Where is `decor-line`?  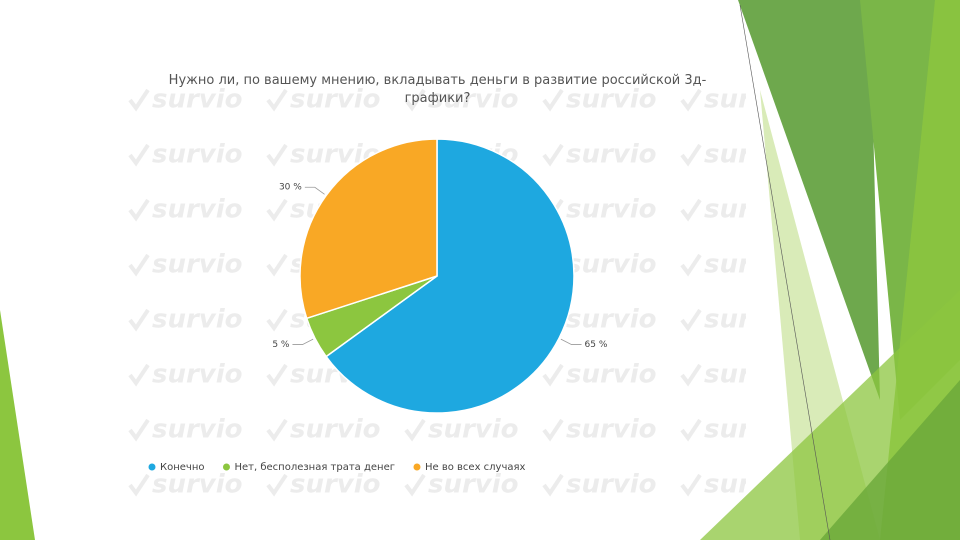 decor-line is located at coordinates (785, 272).